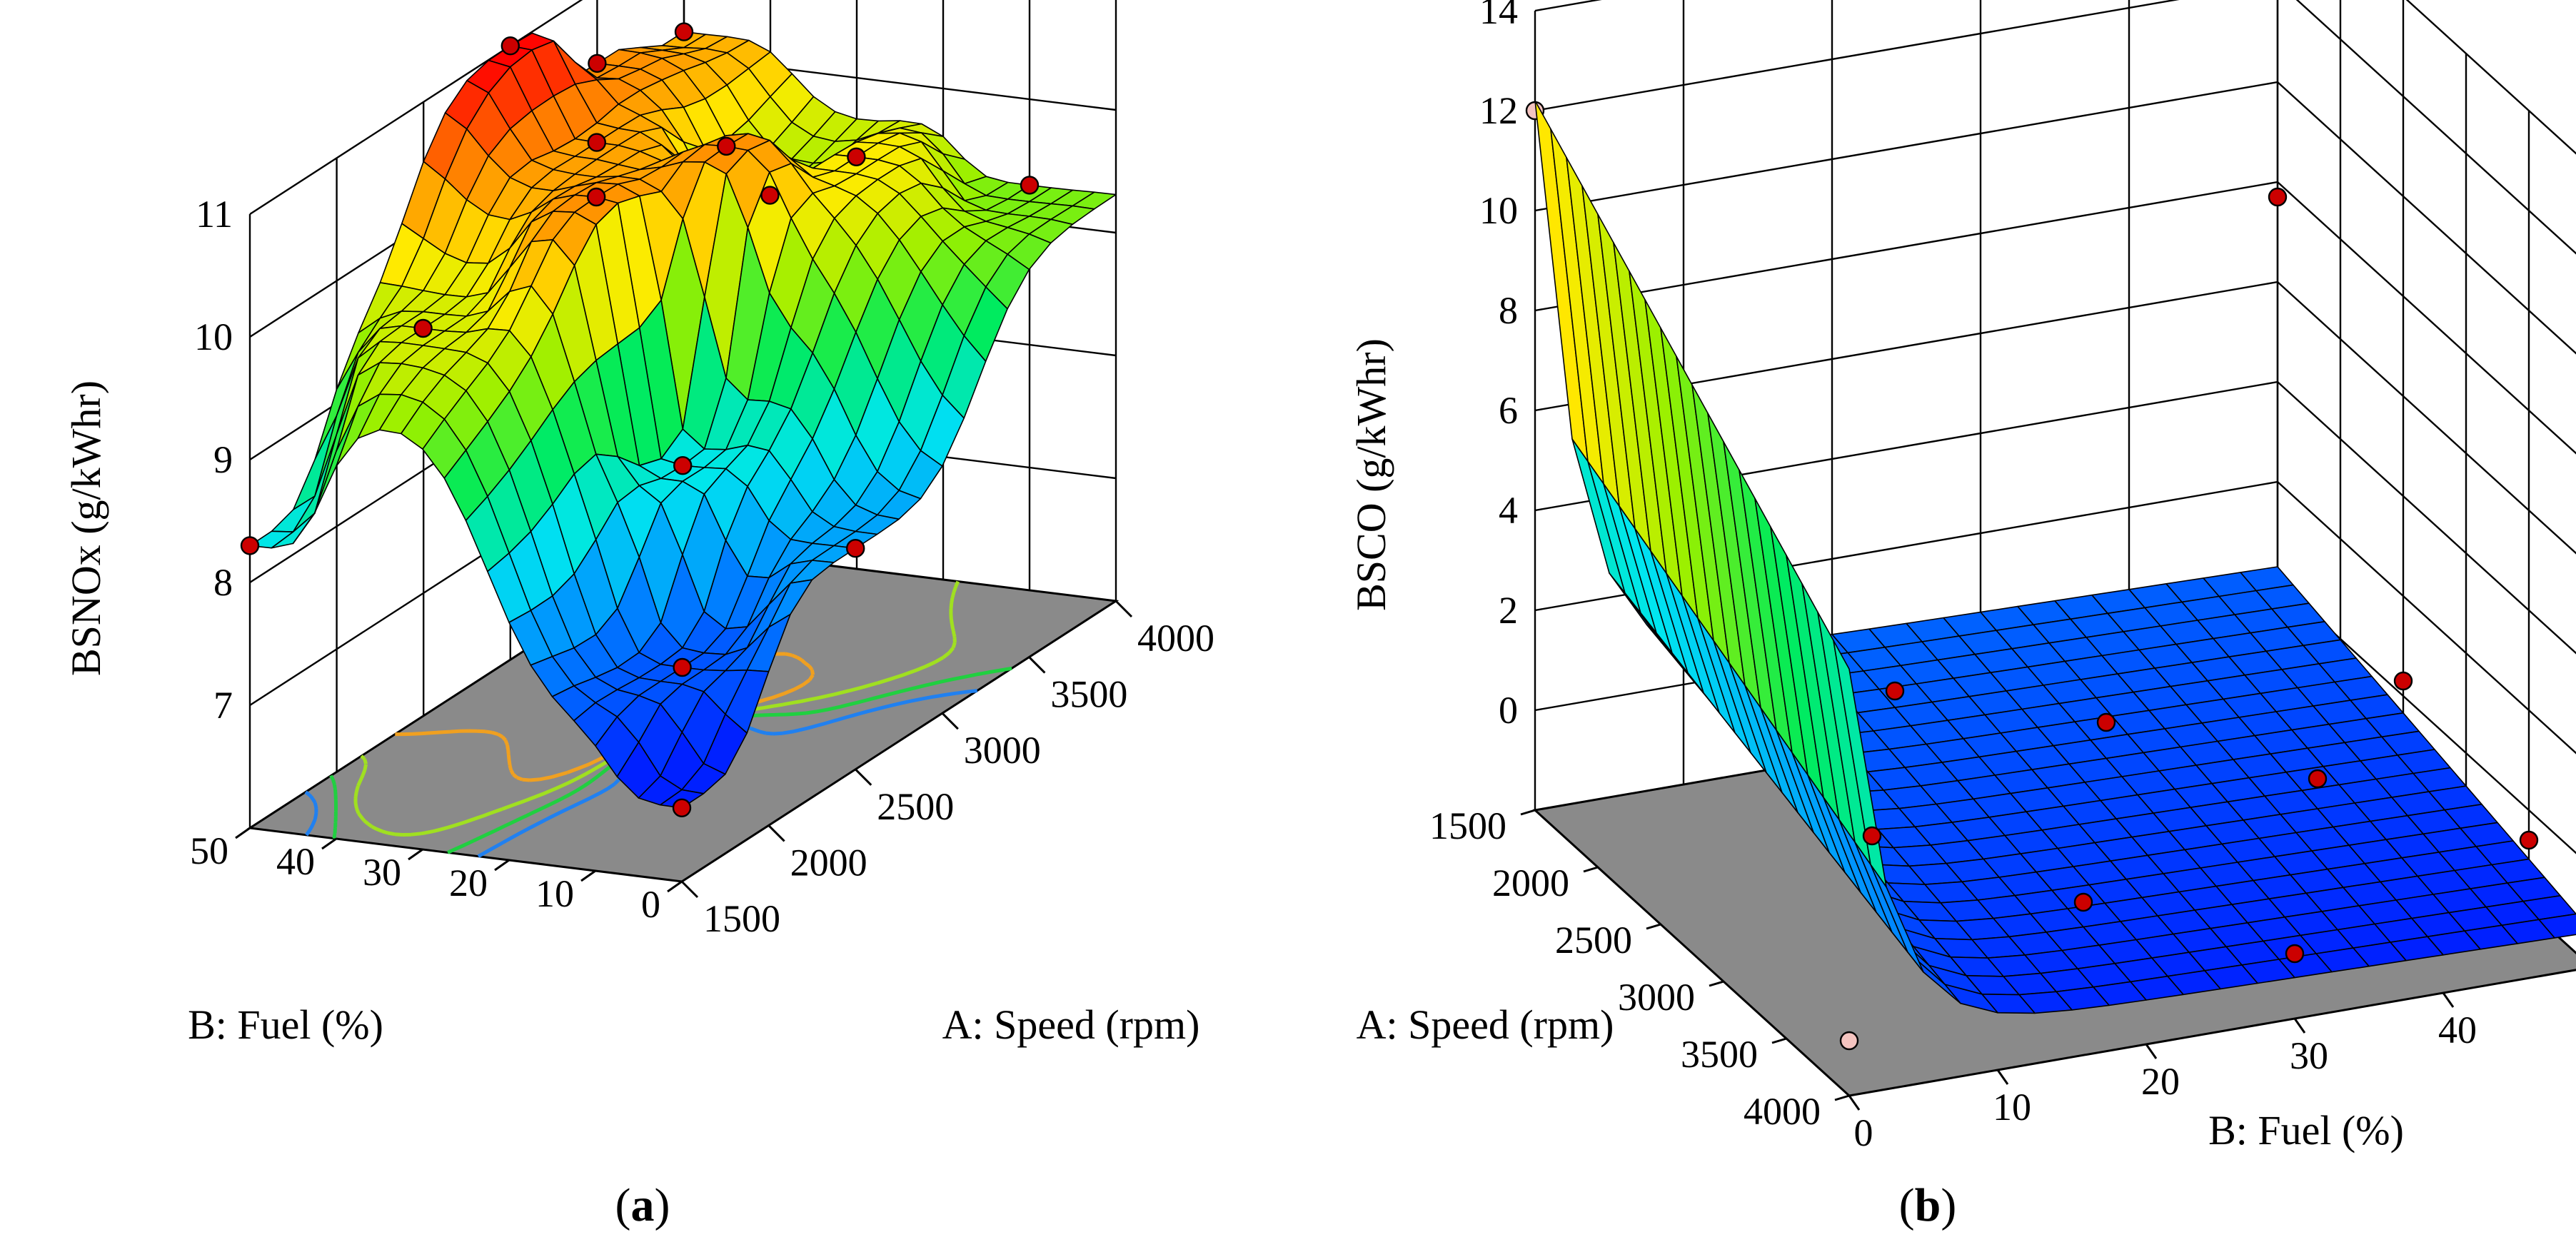 Image resolution: width=2576 pixels, height=1257 pixels. What do you see at coordinates (2306, 1130) in the screenshot?
I see `panel-b-y-axis-label: B: Fuel (%)` at bounding box center [2306, 1130].